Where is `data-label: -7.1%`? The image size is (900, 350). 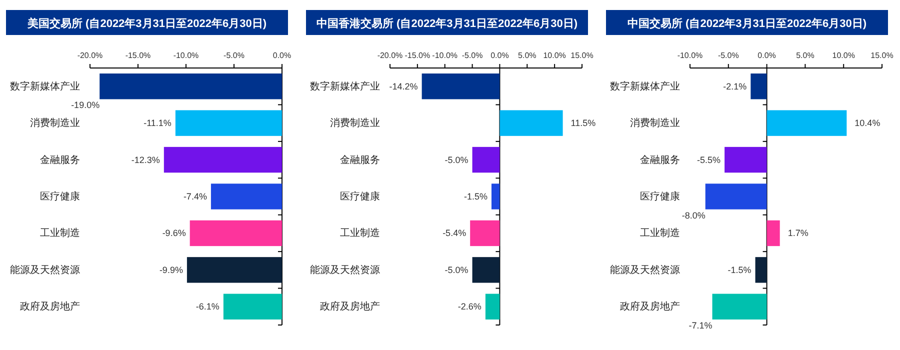
data-label: -7.1% is located at coordinates (700, 325).